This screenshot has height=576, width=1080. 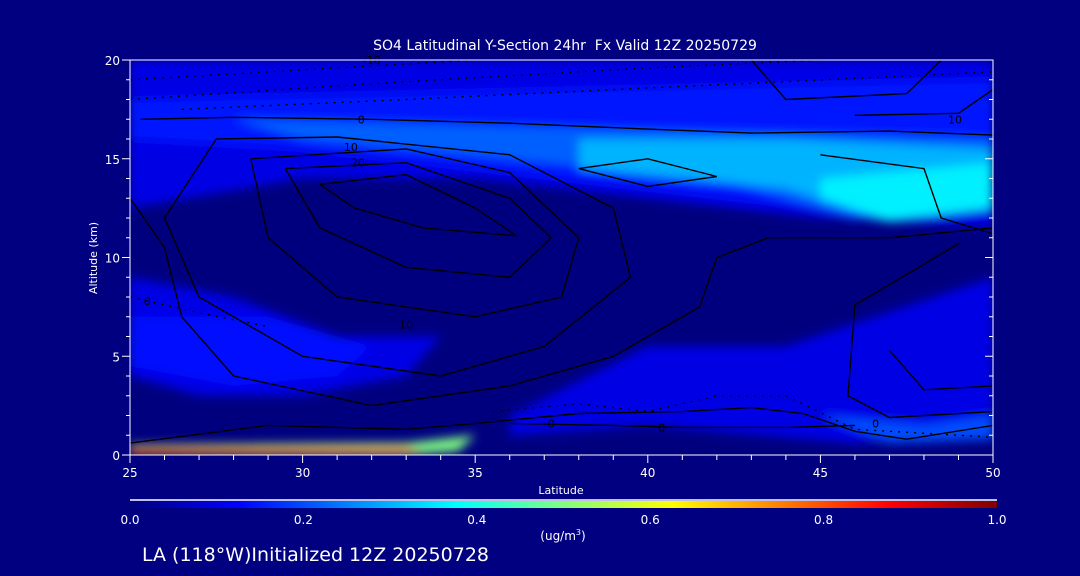 I want to click on y-tick-label: 0, so click(x=116, y=456).